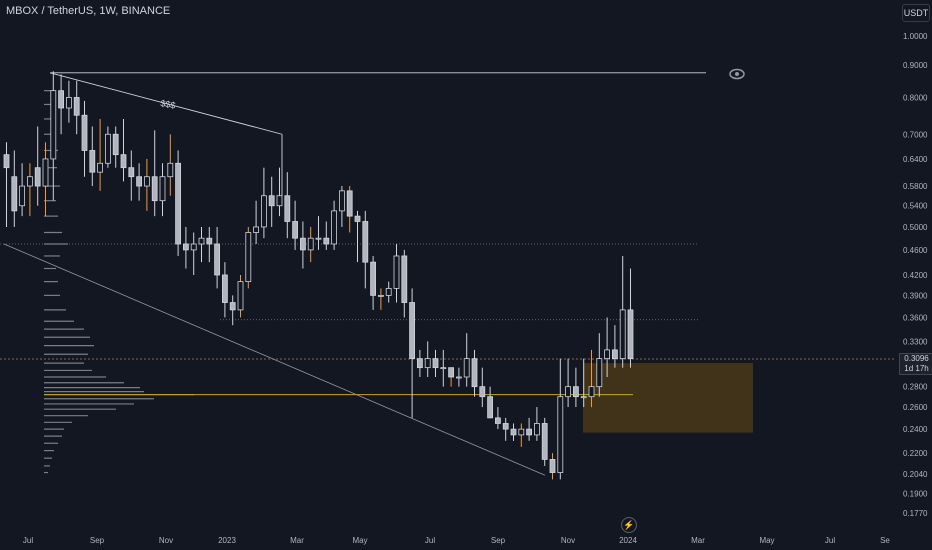 The height and width of the screenshot is (550, 932). What do you see at coordinates (915, 275) in the screenshot?
I see `y-tick-label: 0.4200` at bounding box center [915, 275].